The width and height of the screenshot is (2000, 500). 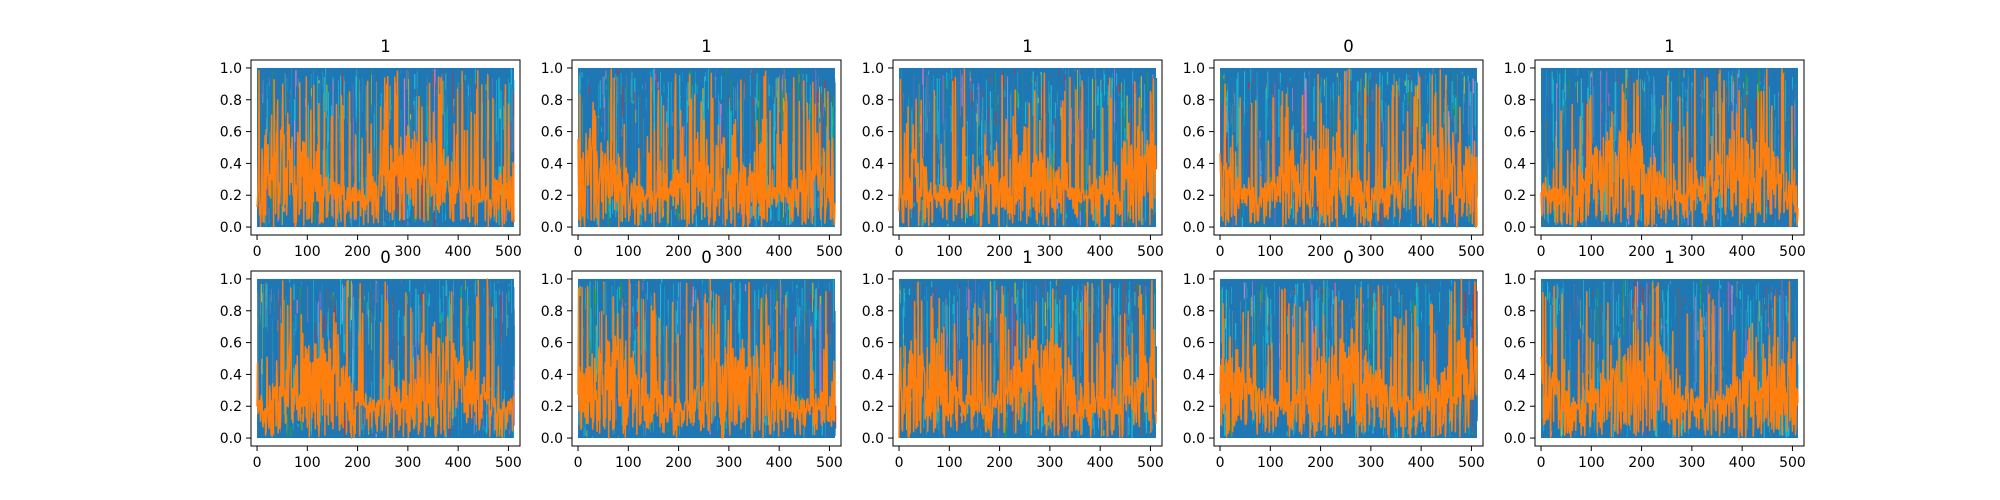 What do you see at coordinates (706, 46) in the screenshot?
I see `subplot-title: 1` at bounding box center [706, 46].